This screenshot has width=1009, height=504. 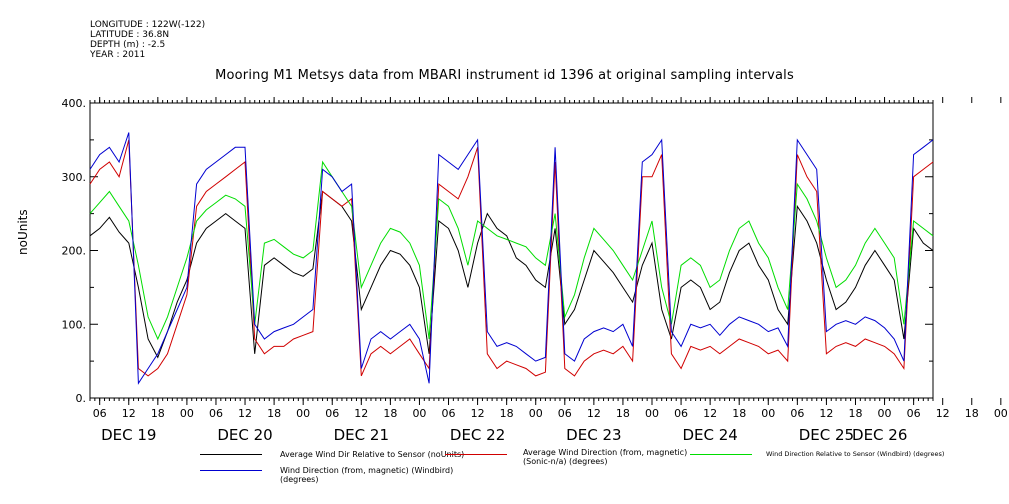 What do you see at coordinates (128, 435) in the screenshot?
I see `date-label: DEC 19` at bounding box center [128, 435].